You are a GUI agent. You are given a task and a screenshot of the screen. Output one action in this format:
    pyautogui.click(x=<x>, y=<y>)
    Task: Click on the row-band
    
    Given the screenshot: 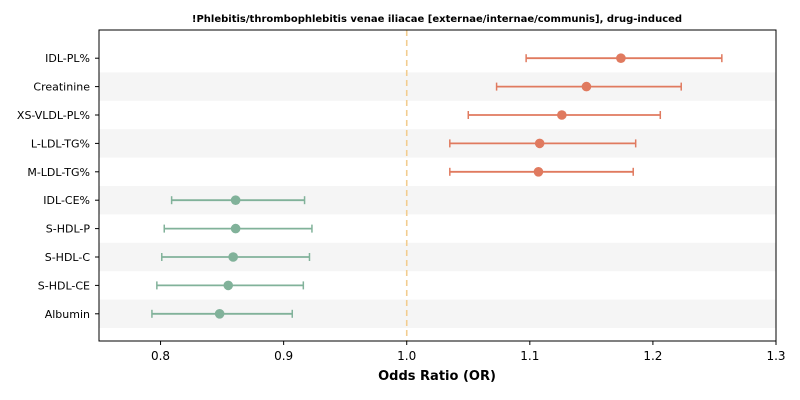 What is the action you would take?
    pyautogui.click(x=437, y=143)
    